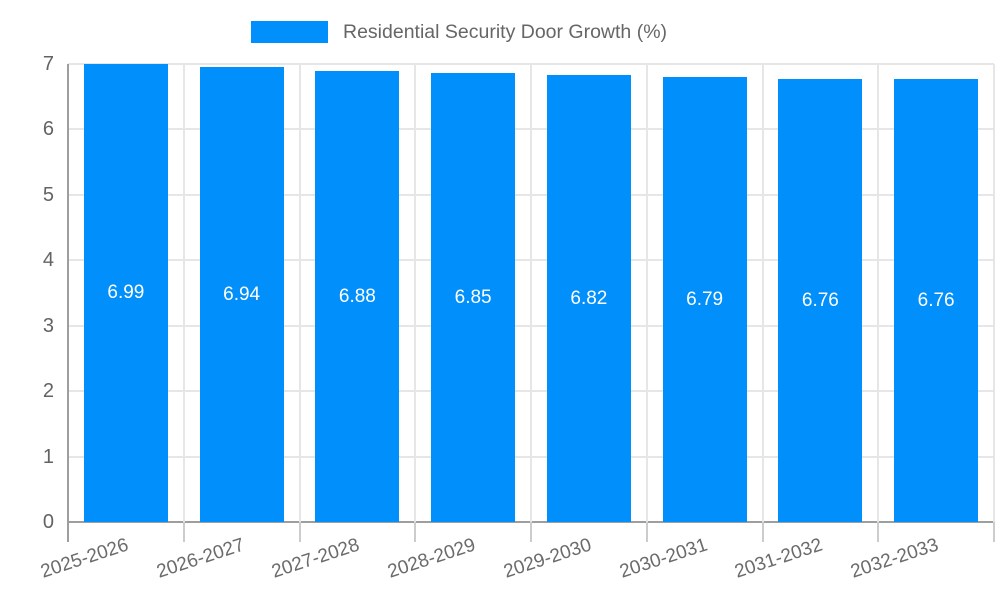  I want to click on bar-2032-2033: 6.76, so click(936, 300).